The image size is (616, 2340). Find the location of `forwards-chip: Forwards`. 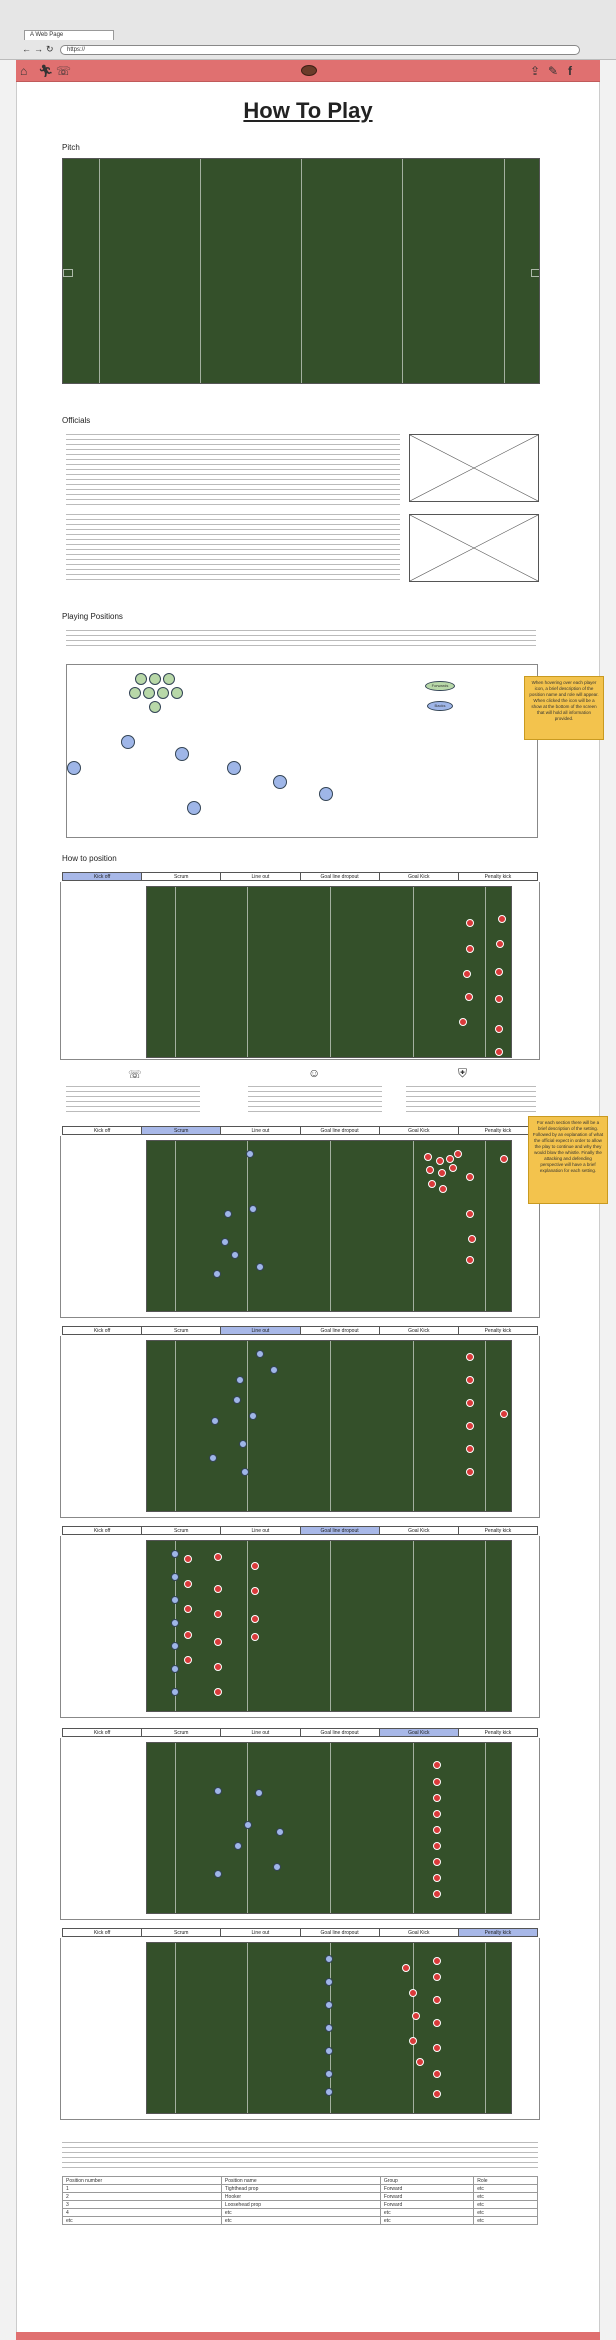

forwards-chip: Forwards is located at coordinates (440, 686).